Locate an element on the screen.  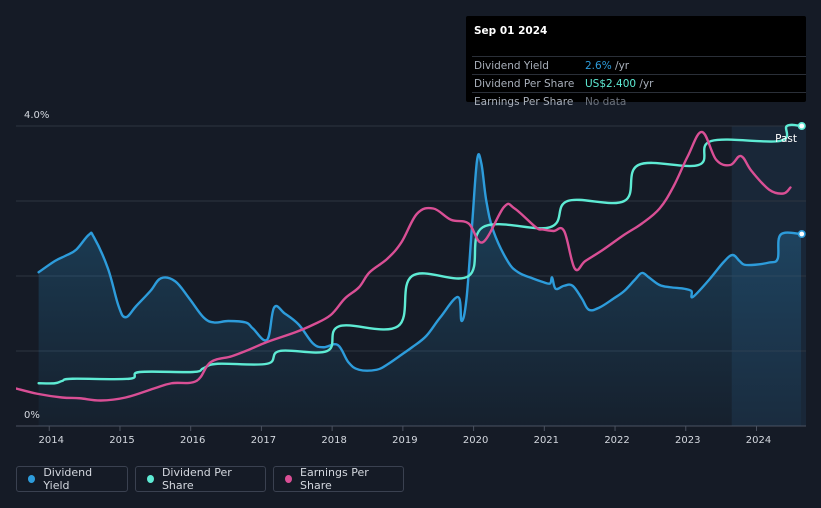
tooltip-row-dividend-yield: Dividend Yield 2.6% /yr is located at coordinates (639, 65).